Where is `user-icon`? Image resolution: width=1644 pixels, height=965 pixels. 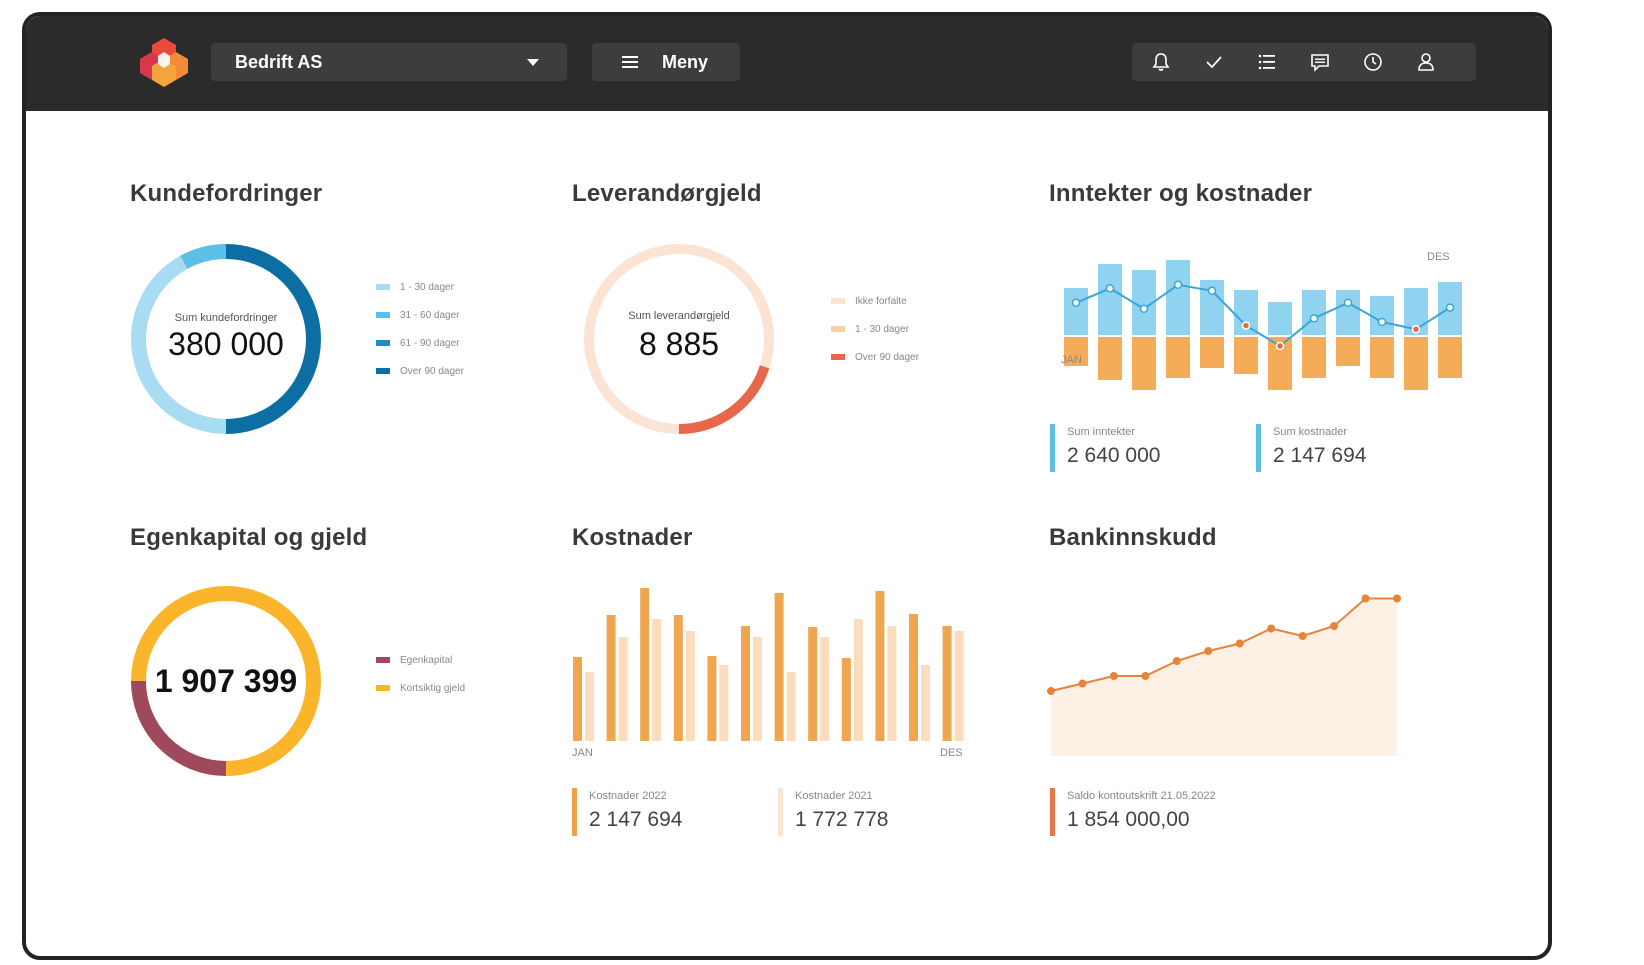
user-icon is located at coordinates (1426, 62).